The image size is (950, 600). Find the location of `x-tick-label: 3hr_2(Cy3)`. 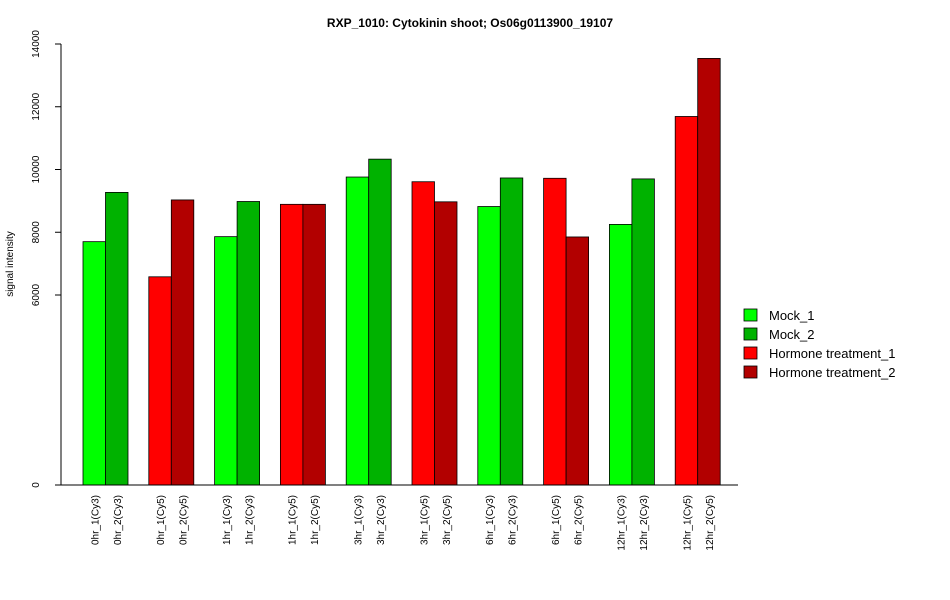

x-tick-label: 3hr_2(Cy3) is located at coordinates (381, 520).